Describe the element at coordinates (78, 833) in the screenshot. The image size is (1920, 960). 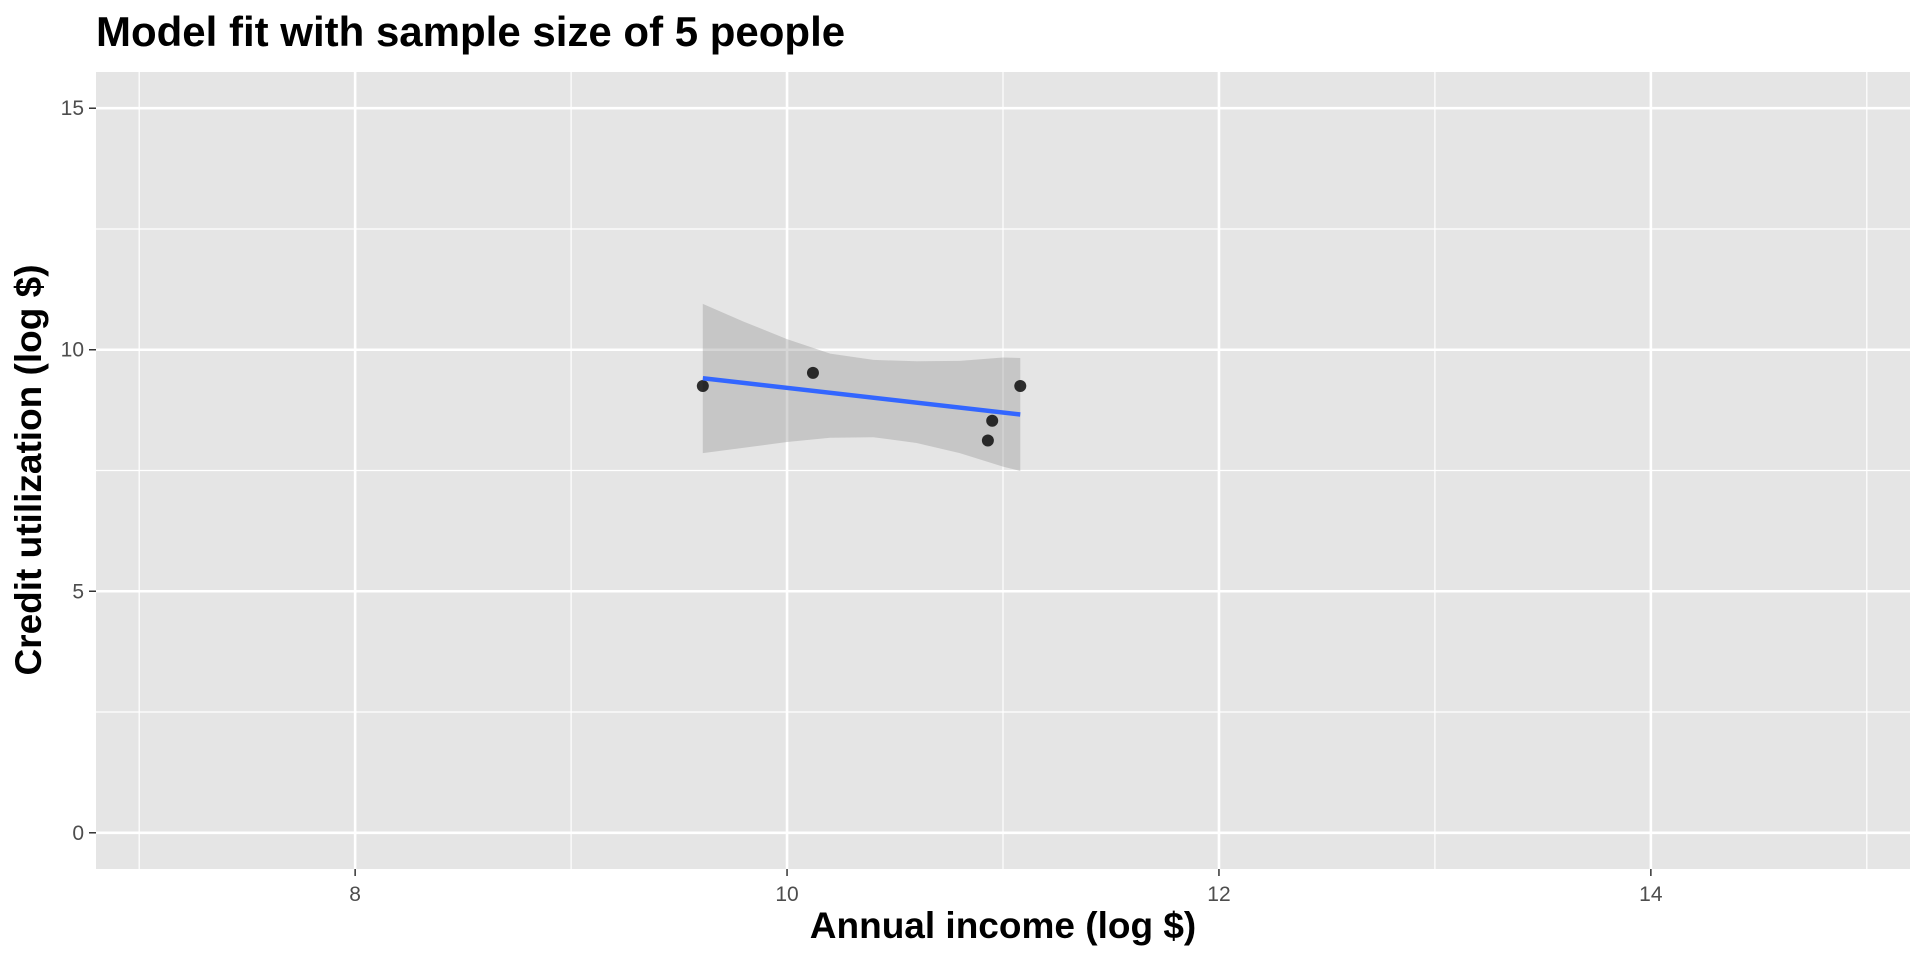
I see `y-tick-label: 0` at that location.